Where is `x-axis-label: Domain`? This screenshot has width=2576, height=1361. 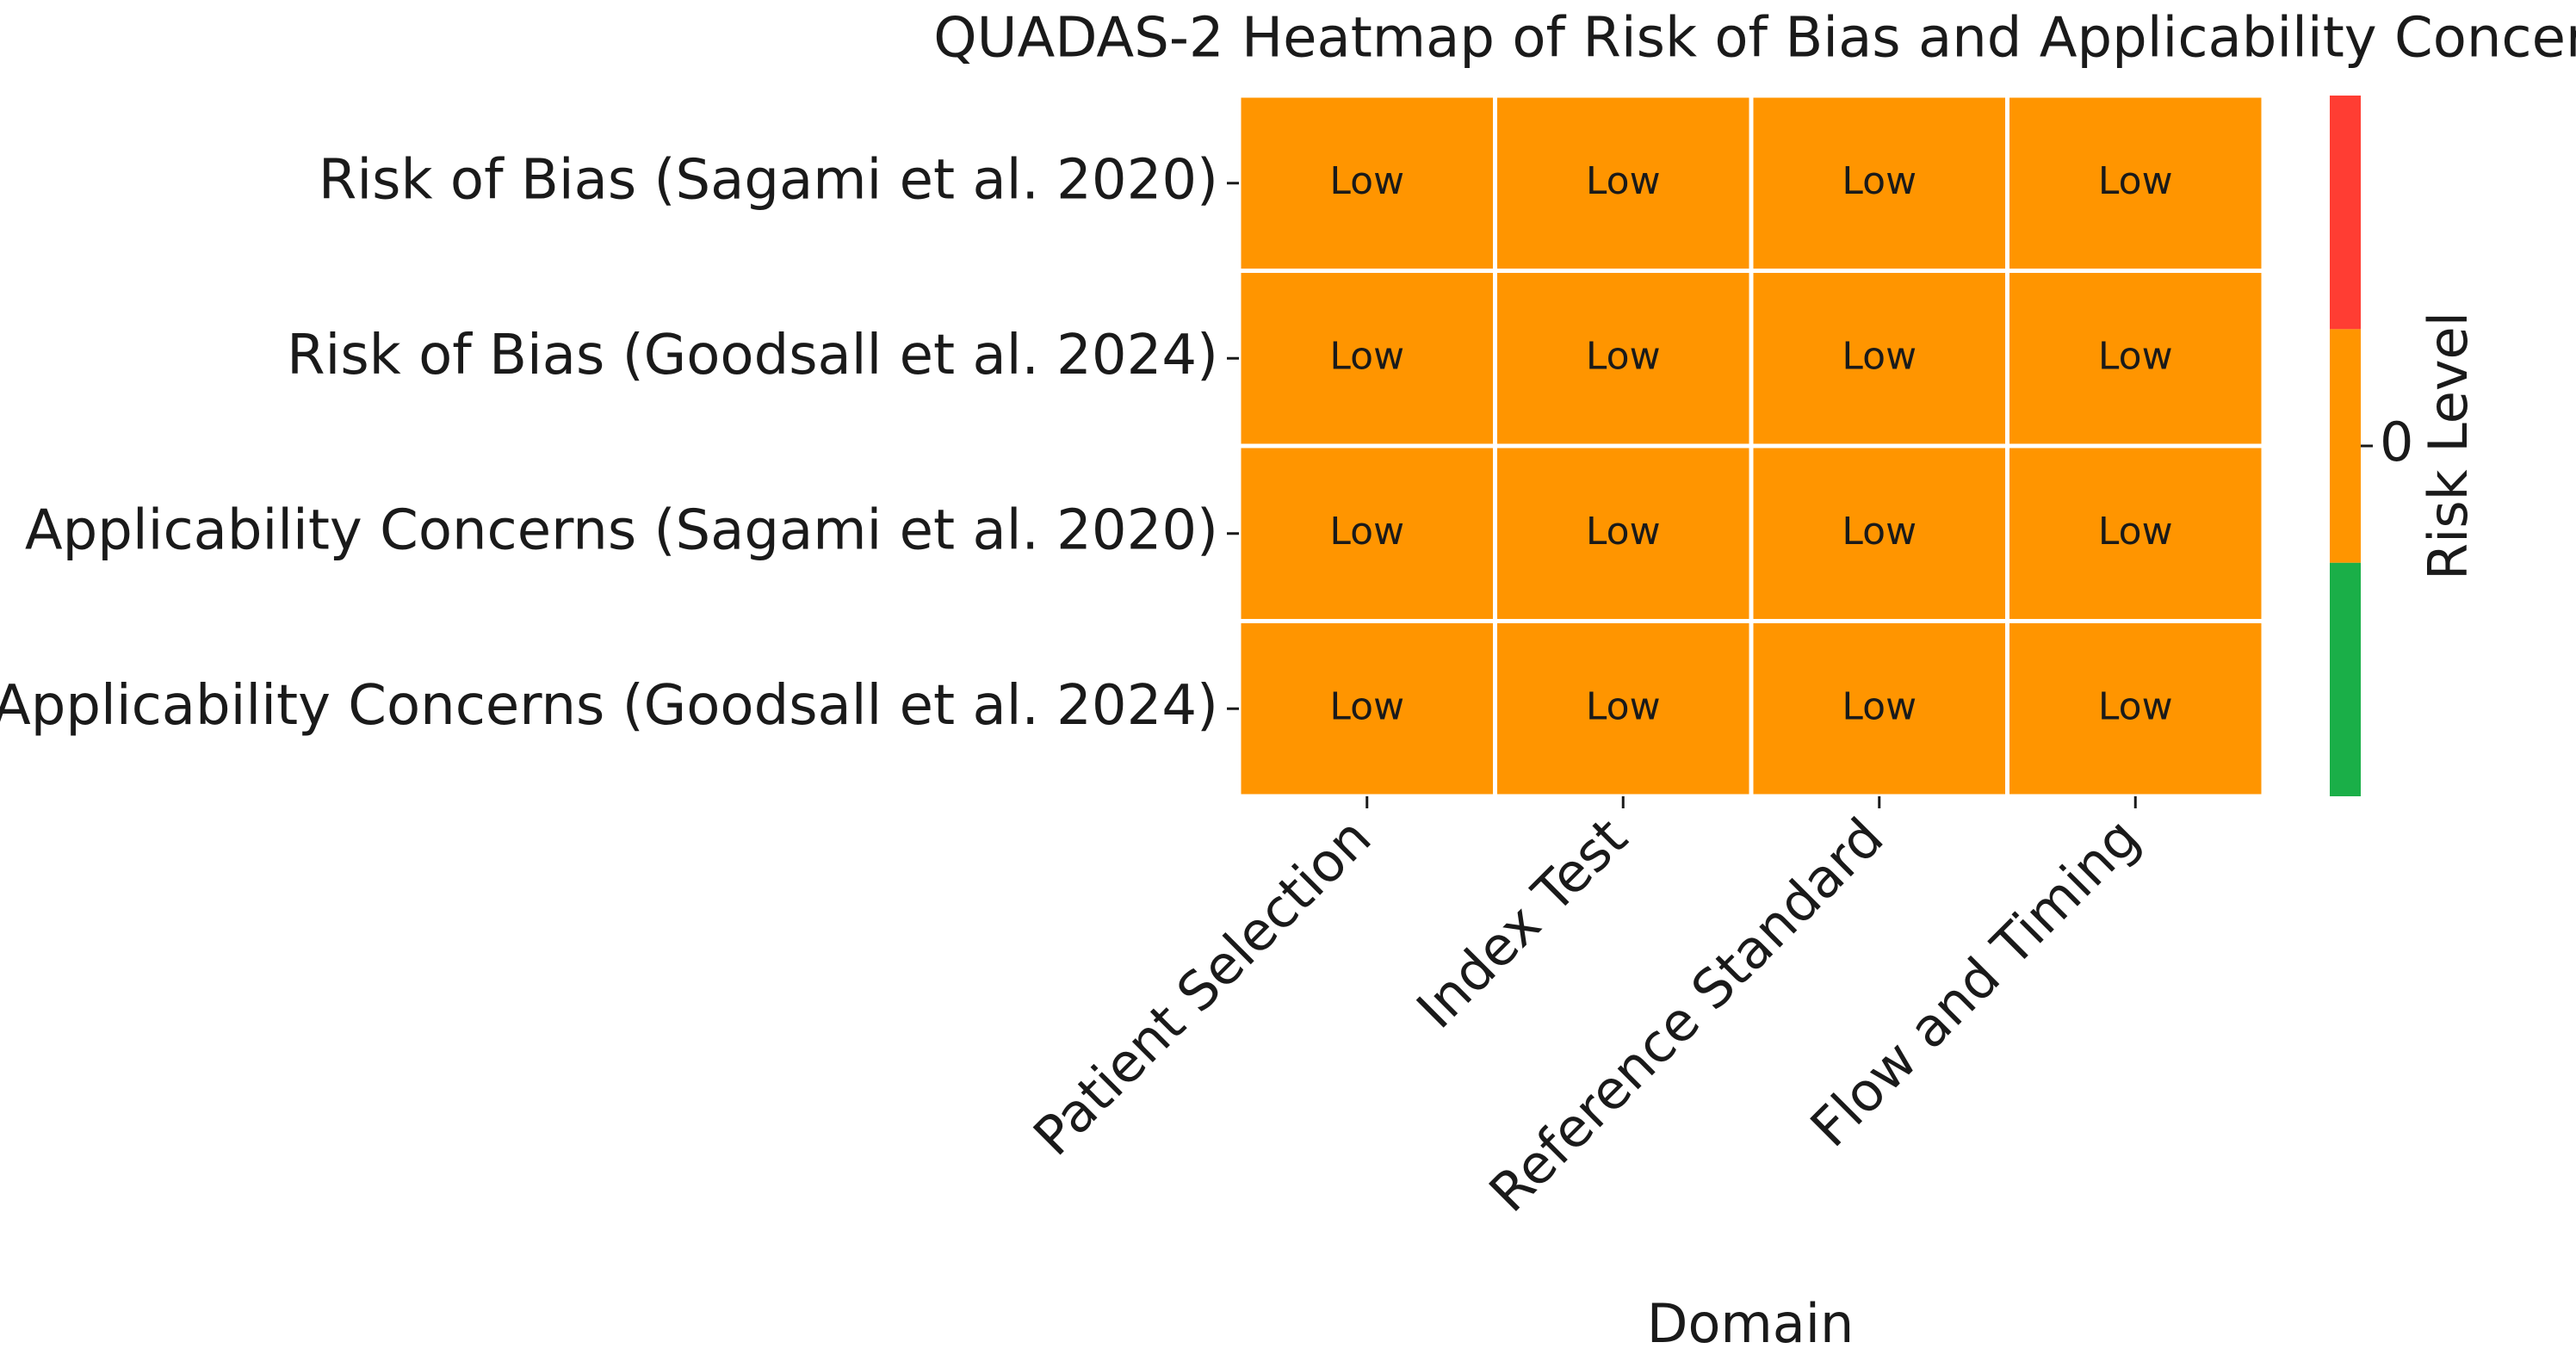
x-axis-label: Domain is located at coordinates (1751, 1323).